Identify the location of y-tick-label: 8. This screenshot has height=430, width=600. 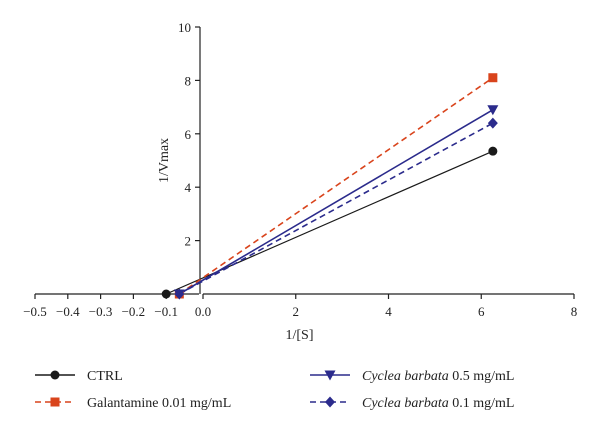
(188, 80).